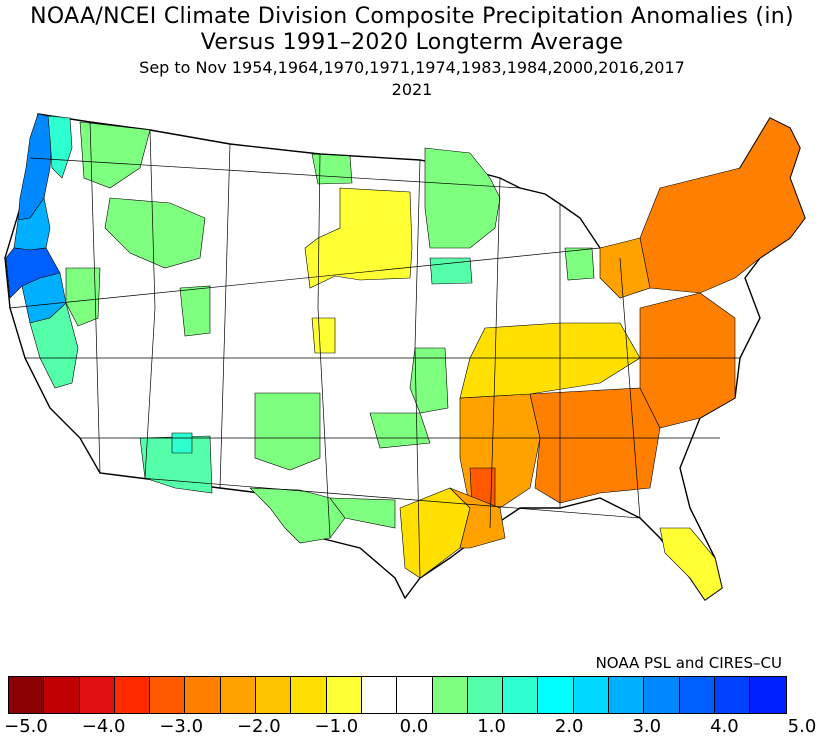 The image size is (824, 744). I want to click on region-tx-edwards, so click(362, 513).